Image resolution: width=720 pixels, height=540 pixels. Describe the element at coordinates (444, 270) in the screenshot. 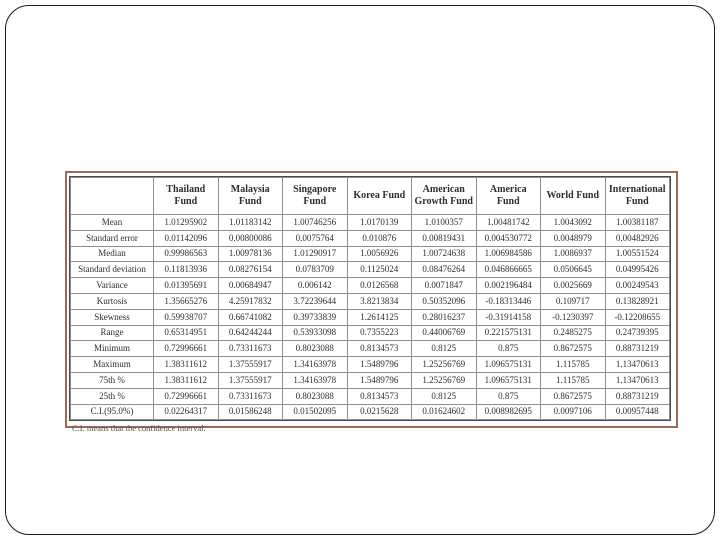

I see `value-cell: 0.08476264` at that location.